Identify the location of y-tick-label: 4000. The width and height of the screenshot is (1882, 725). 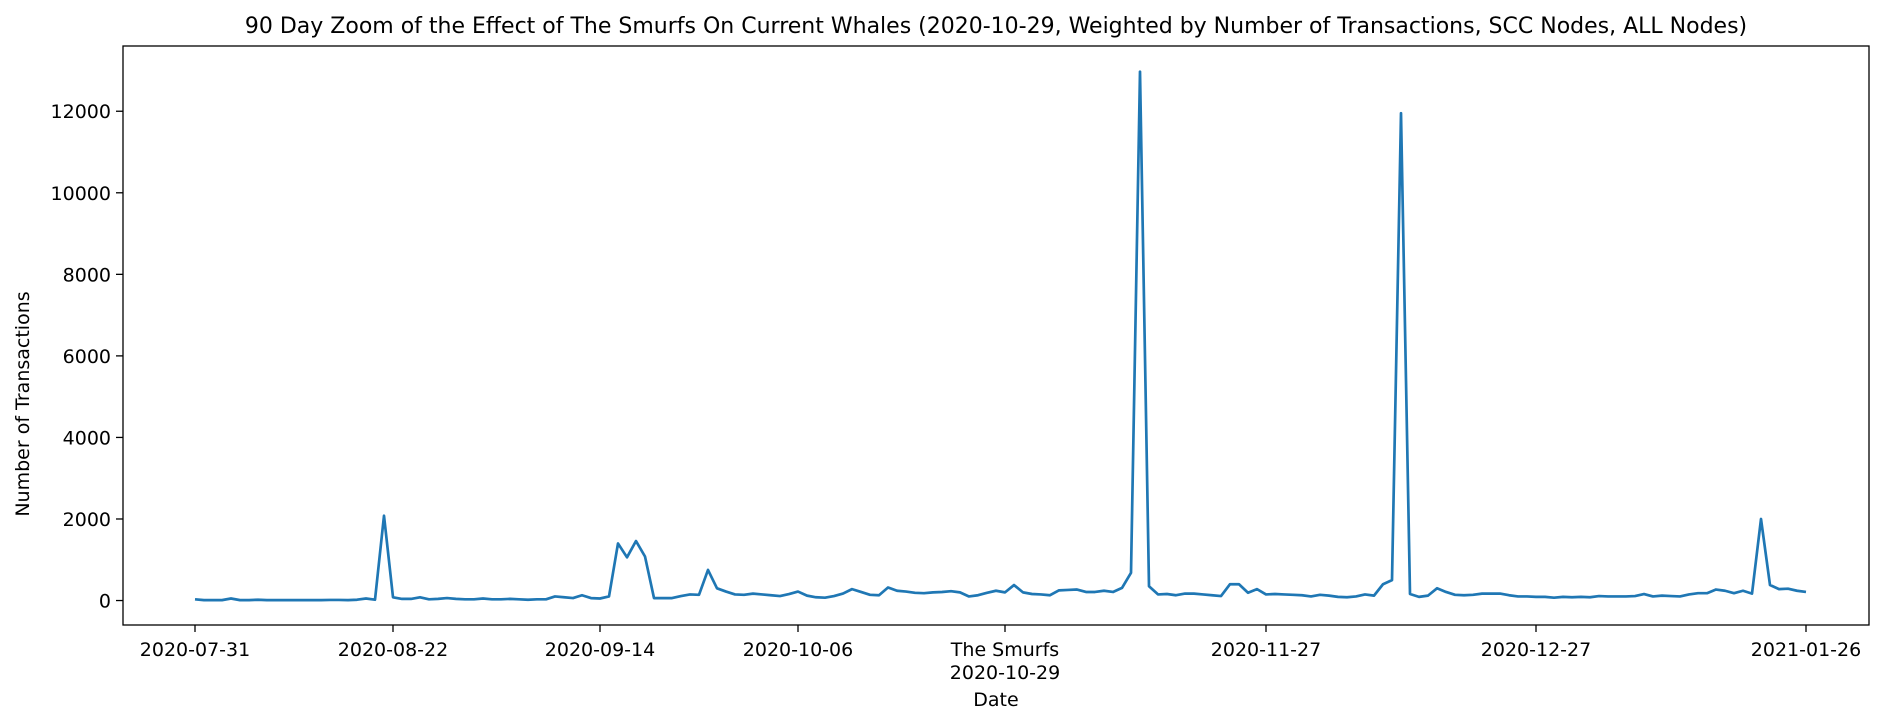
(87, 438).